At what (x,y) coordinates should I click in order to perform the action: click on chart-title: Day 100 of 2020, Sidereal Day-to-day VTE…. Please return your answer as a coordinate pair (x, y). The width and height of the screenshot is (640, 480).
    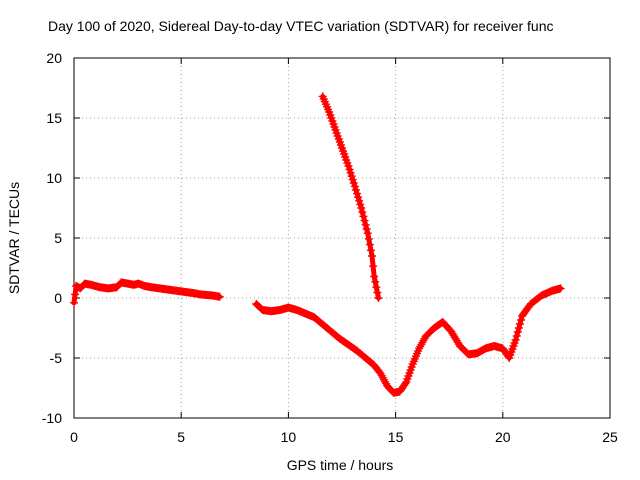
    Looking at the image, I should click on (301, 26).